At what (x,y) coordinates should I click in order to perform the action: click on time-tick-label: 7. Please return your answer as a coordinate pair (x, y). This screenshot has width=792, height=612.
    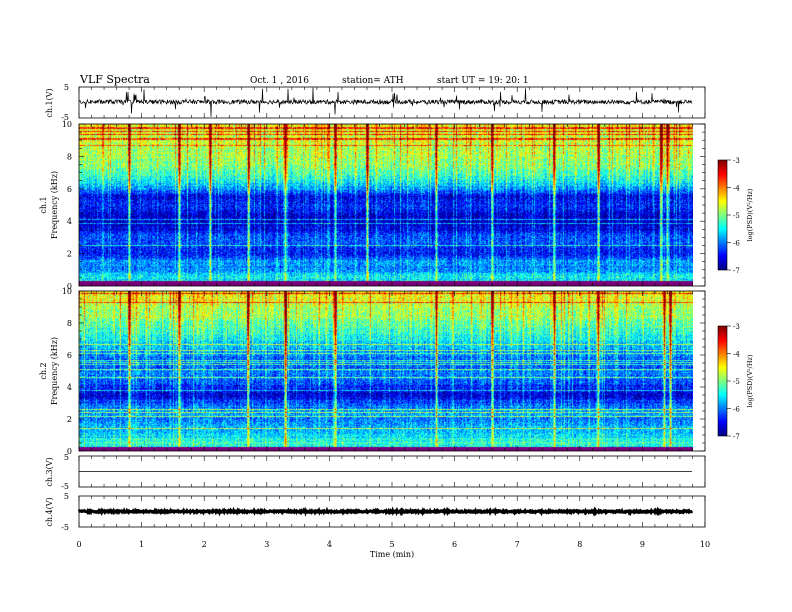
    Looking at the image, I should click on (517, 544).